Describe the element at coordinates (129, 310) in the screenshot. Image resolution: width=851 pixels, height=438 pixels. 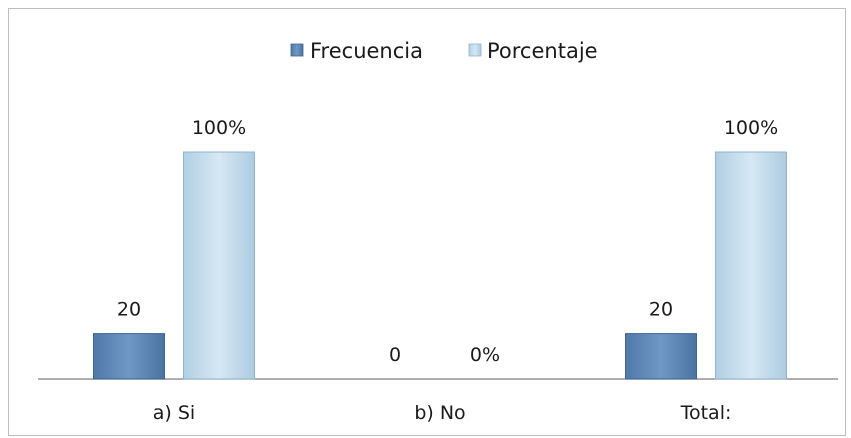
I see `data-label-frecuencia-0: 20` at that location.